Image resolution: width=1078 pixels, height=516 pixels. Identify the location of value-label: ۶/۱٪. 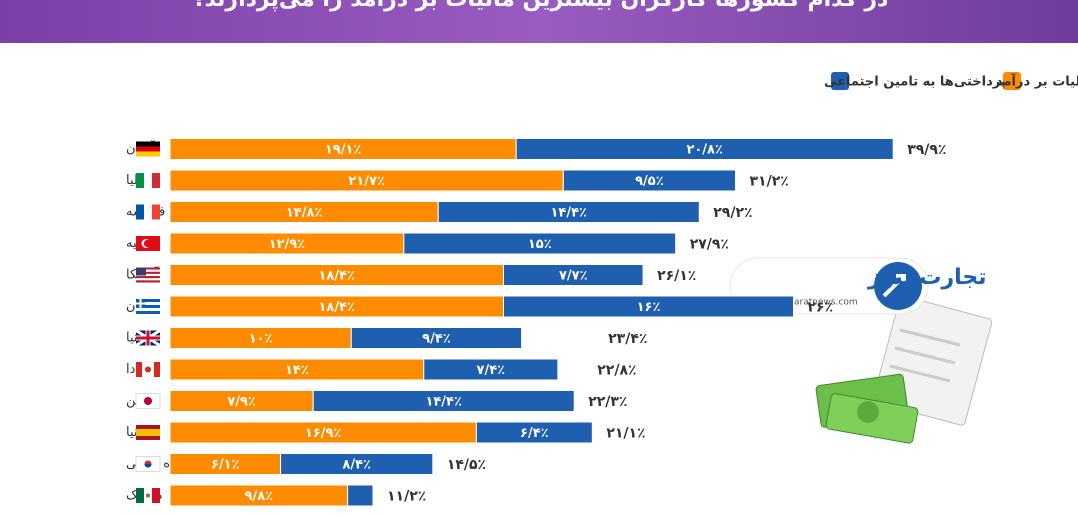
(225, 465).